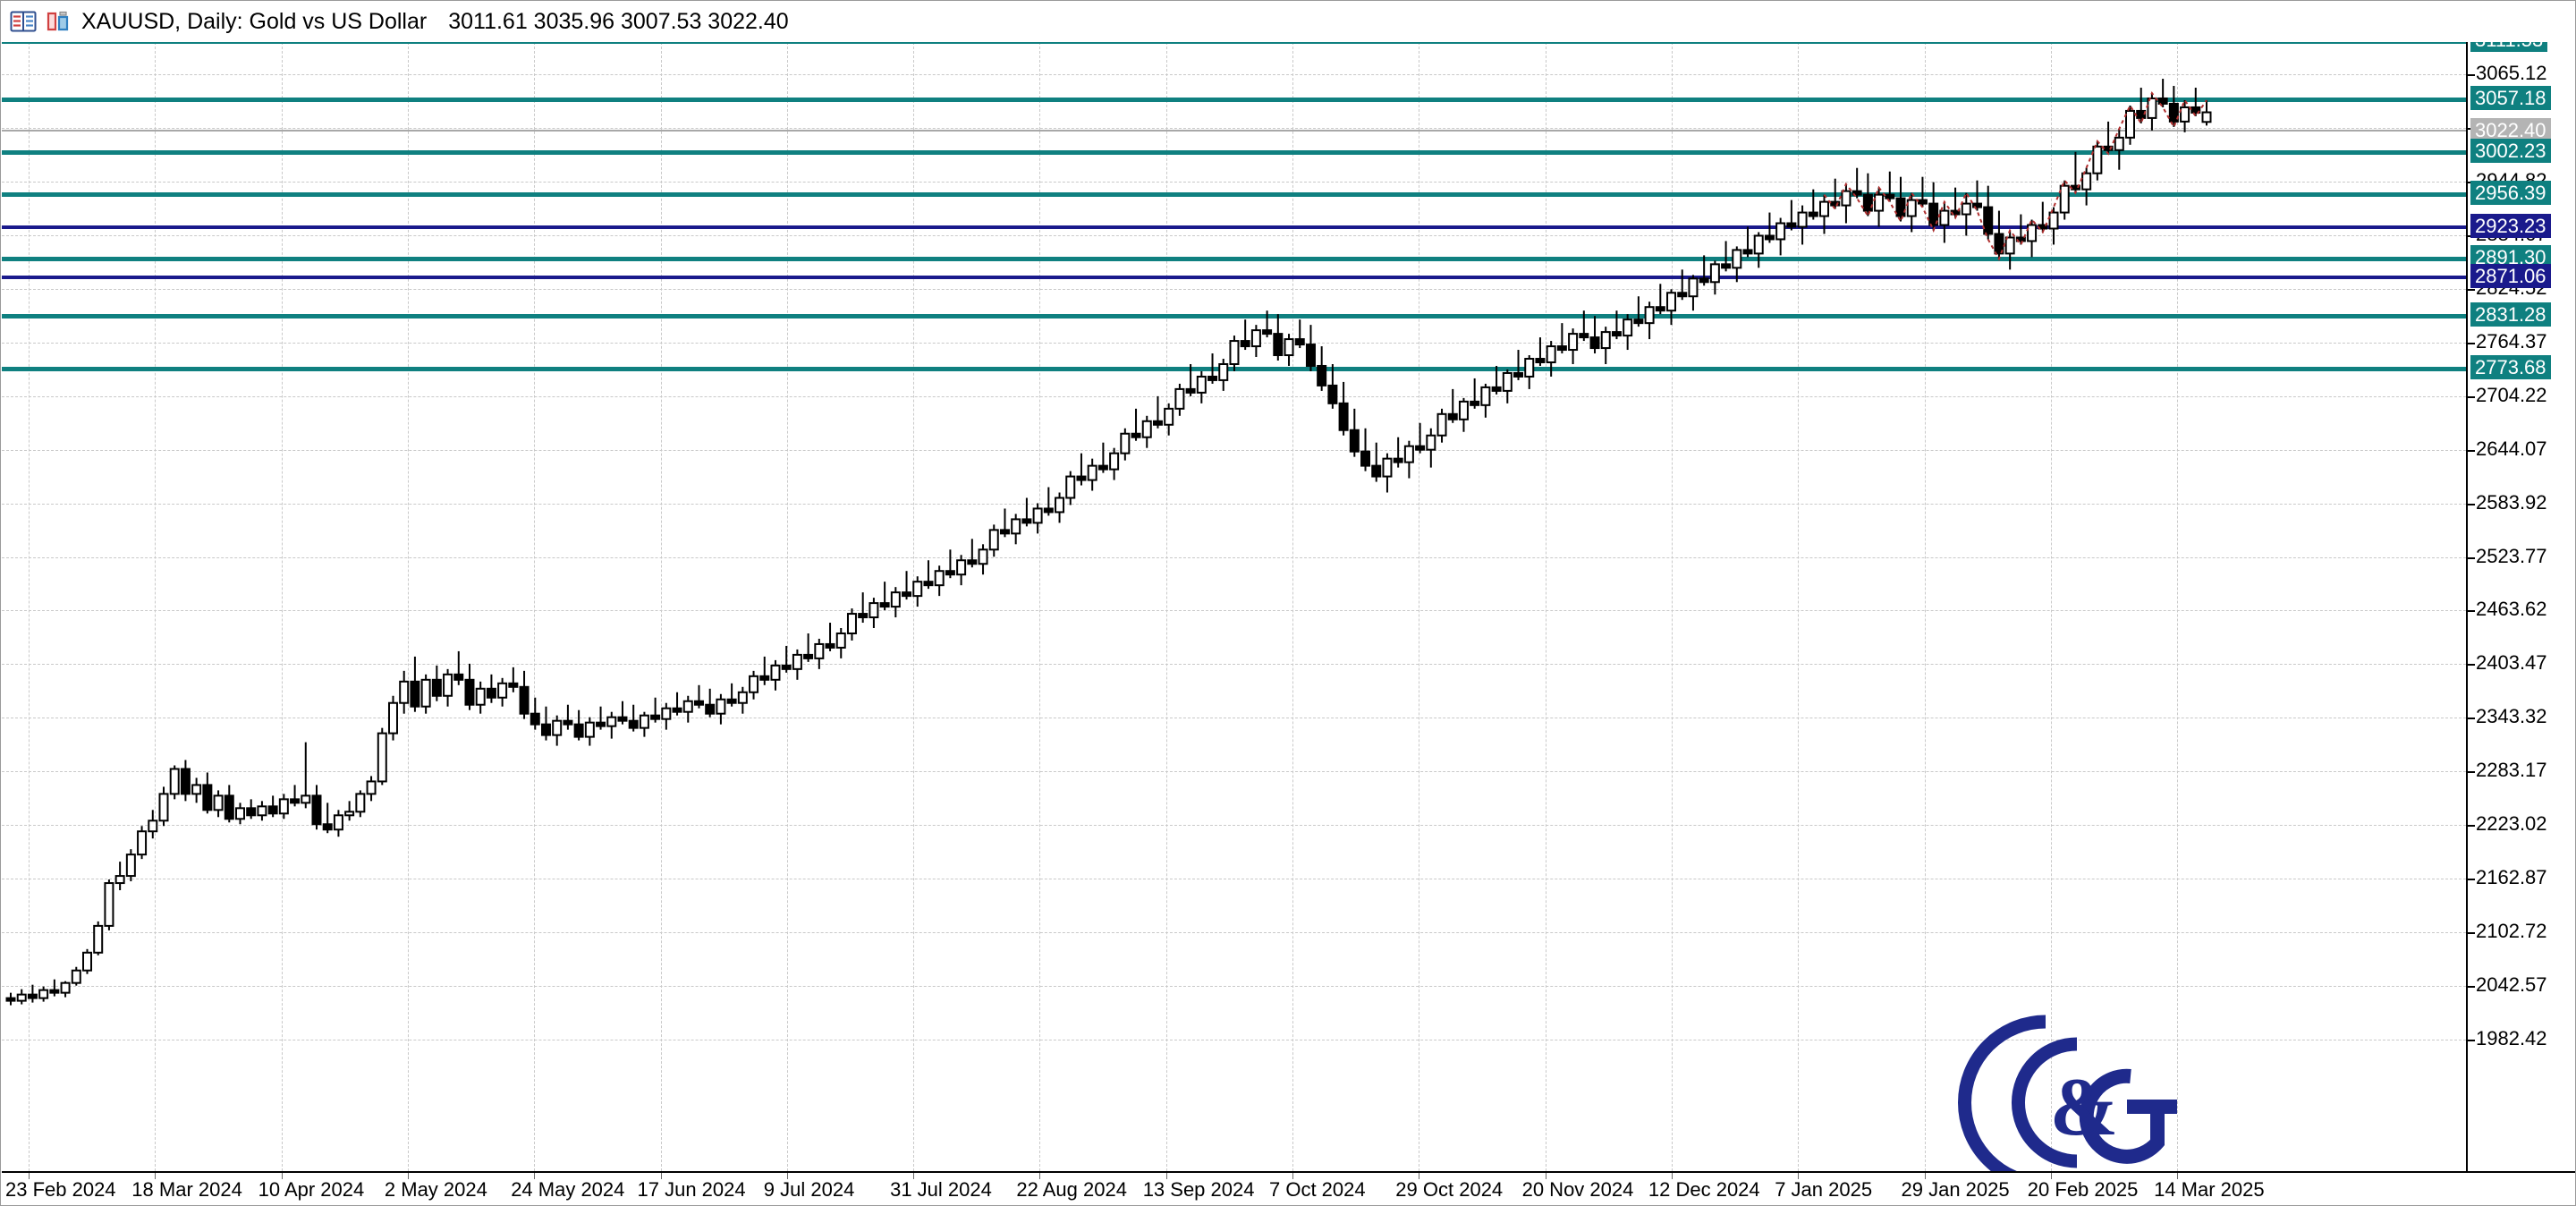  Describe the element at coordinates (941, 1189) in the screenshot. I see `time-tick-label: 31 Jul 2024` at that location.